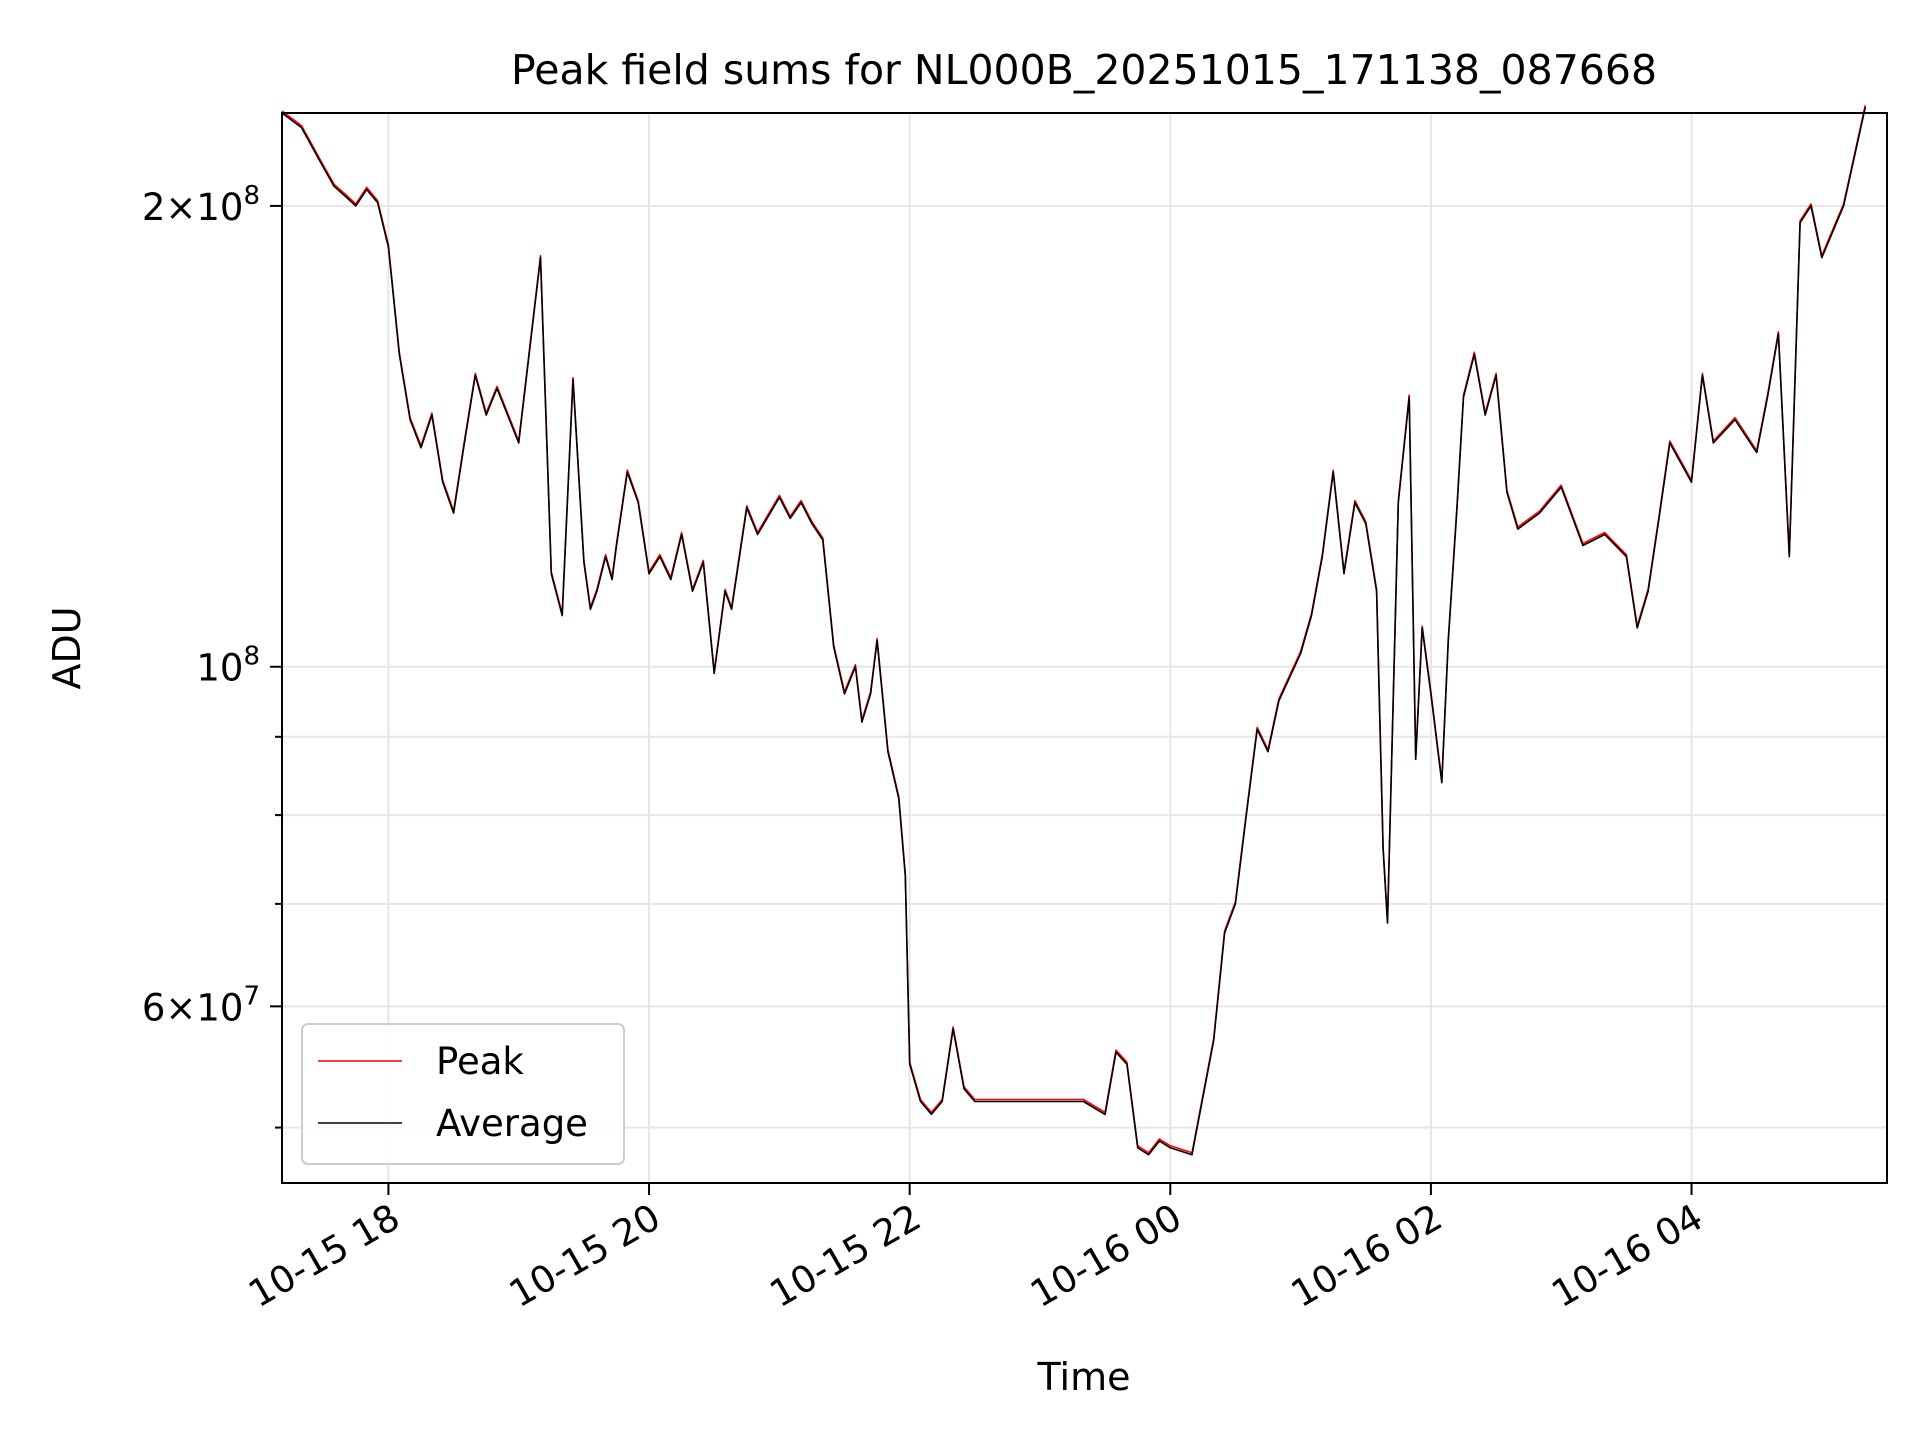  I want to click on legend-box, so click(463, 1094).